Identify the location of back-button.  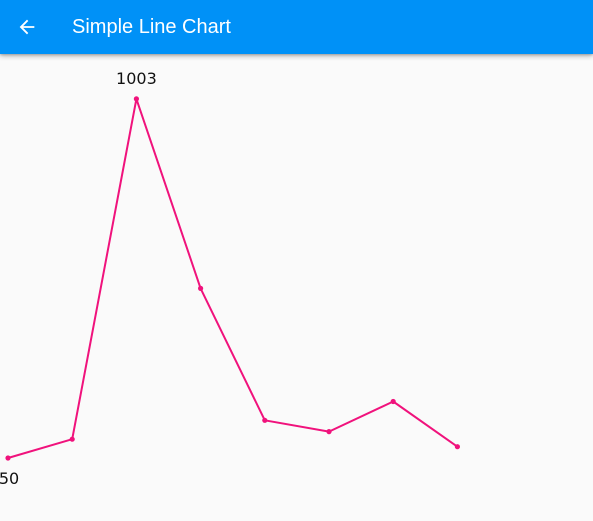
(28, 27).